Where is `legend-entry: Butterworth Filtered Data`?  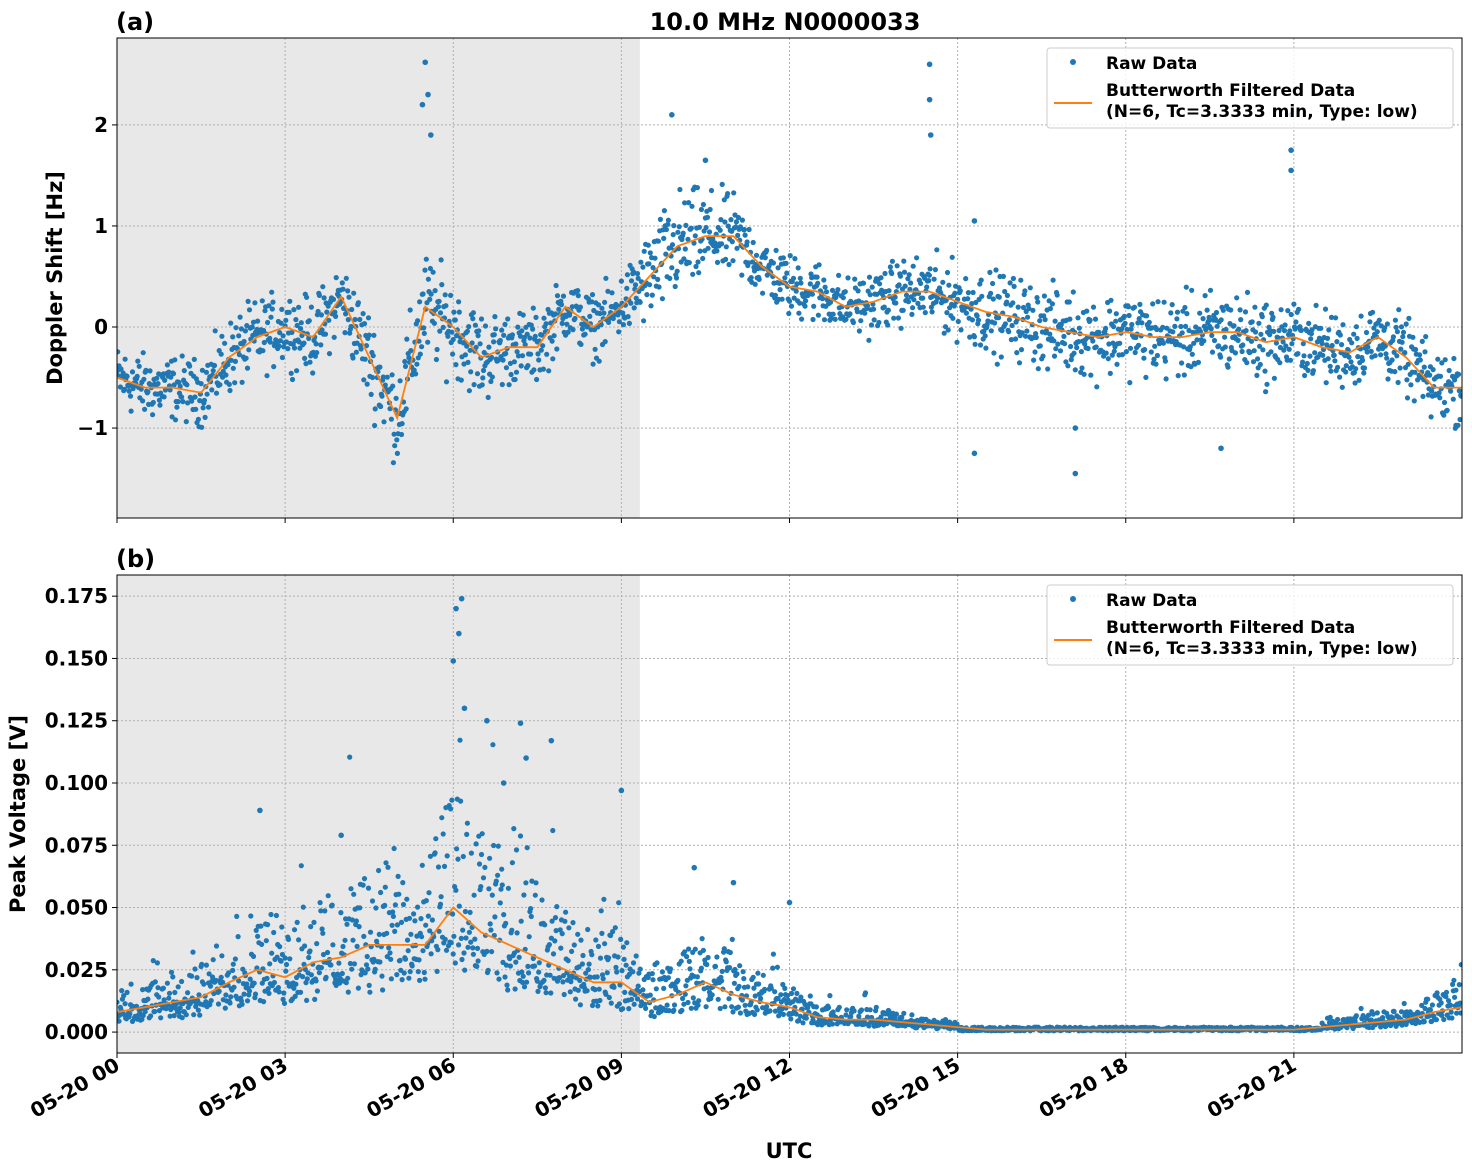 legend-entry: Butterworth Filtered Data is located at coordinates (1230, 628).